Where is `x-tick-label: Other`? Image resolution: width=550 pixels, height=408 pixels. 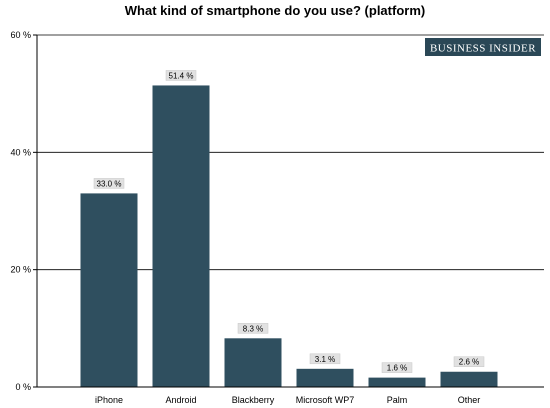
x-tick-label: Other is located at coordinates (469, 400).